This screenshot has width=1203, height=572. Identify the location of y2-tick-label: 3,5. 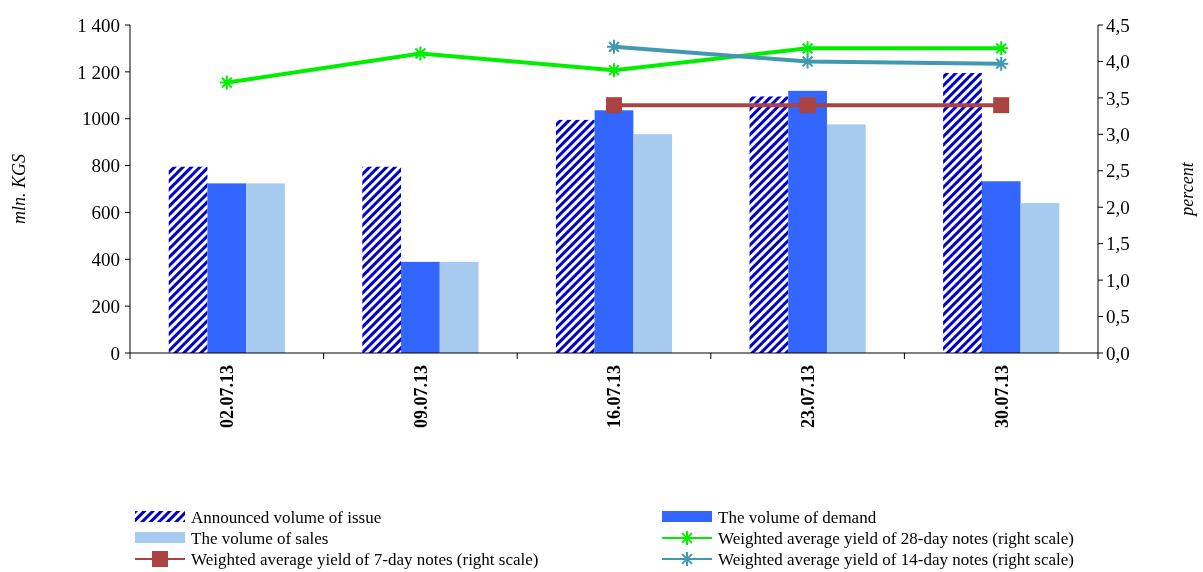
(1118, 98).